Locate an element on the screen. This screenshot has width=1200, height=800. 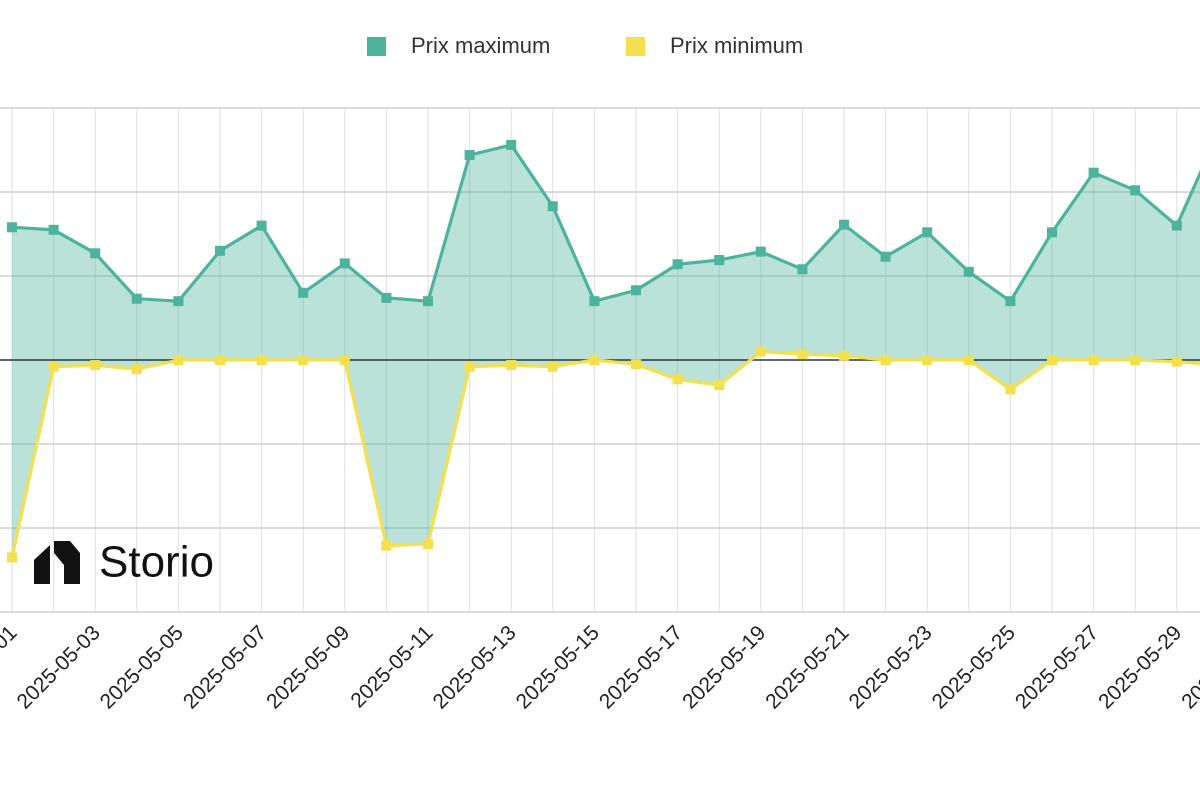
x-tick-label: 2025-05-13 is located at coordinates (475, 667).